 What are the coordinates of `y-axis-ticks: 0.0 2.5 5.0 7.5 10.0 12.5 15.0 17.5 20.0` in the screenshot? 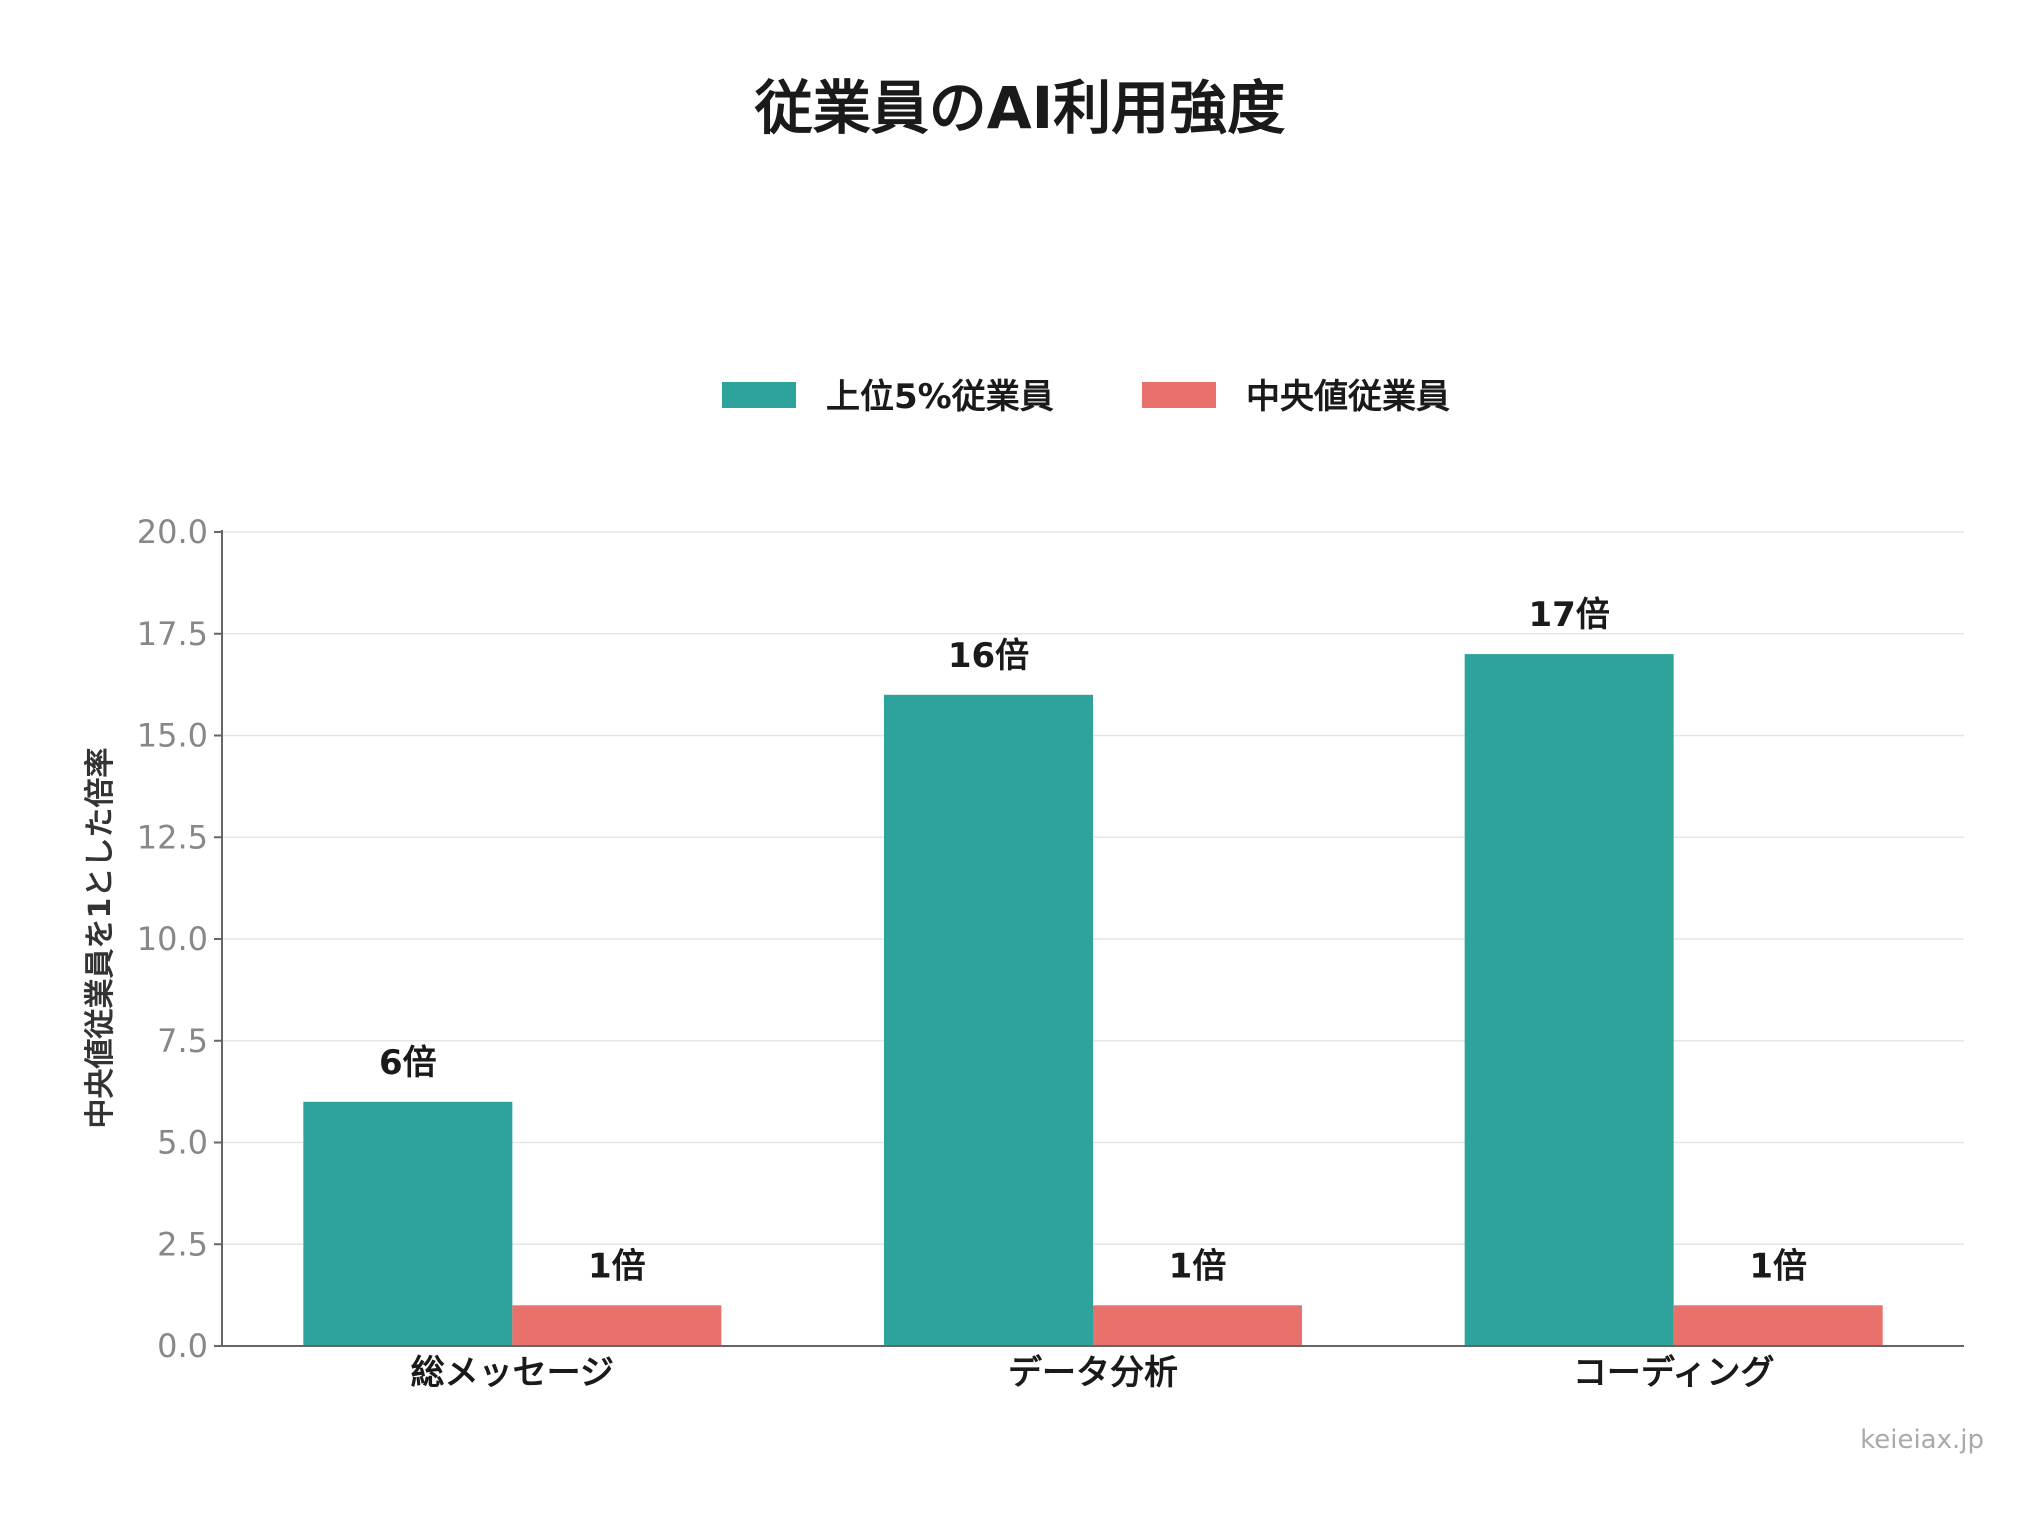 It's located at (179, 939).